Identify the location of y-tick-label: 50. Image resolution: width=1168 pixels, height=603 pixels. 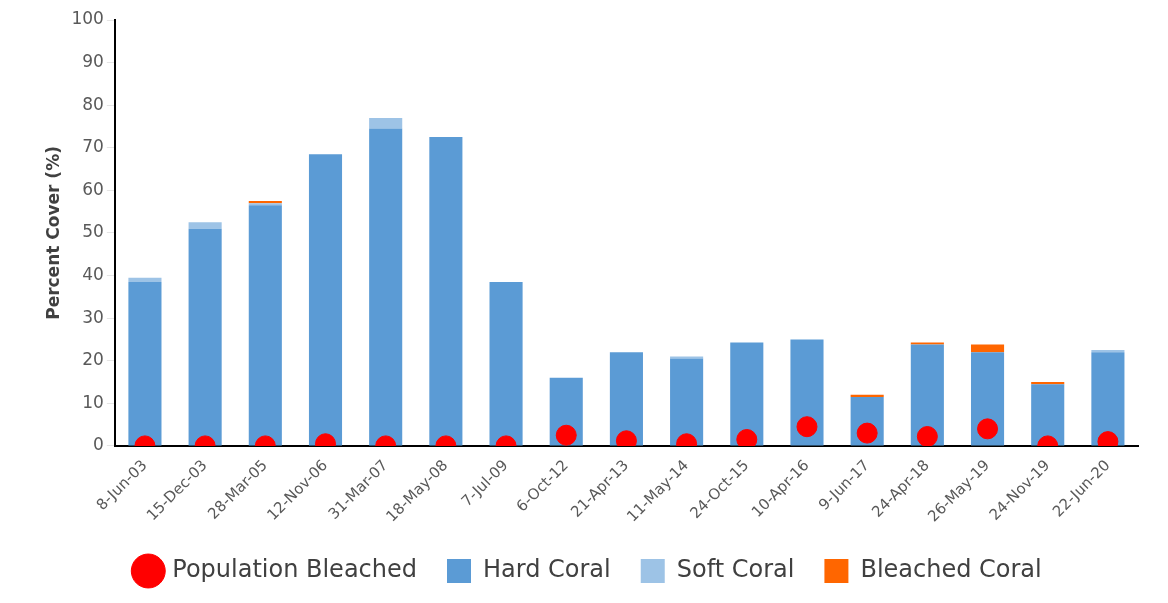
(93, 231).